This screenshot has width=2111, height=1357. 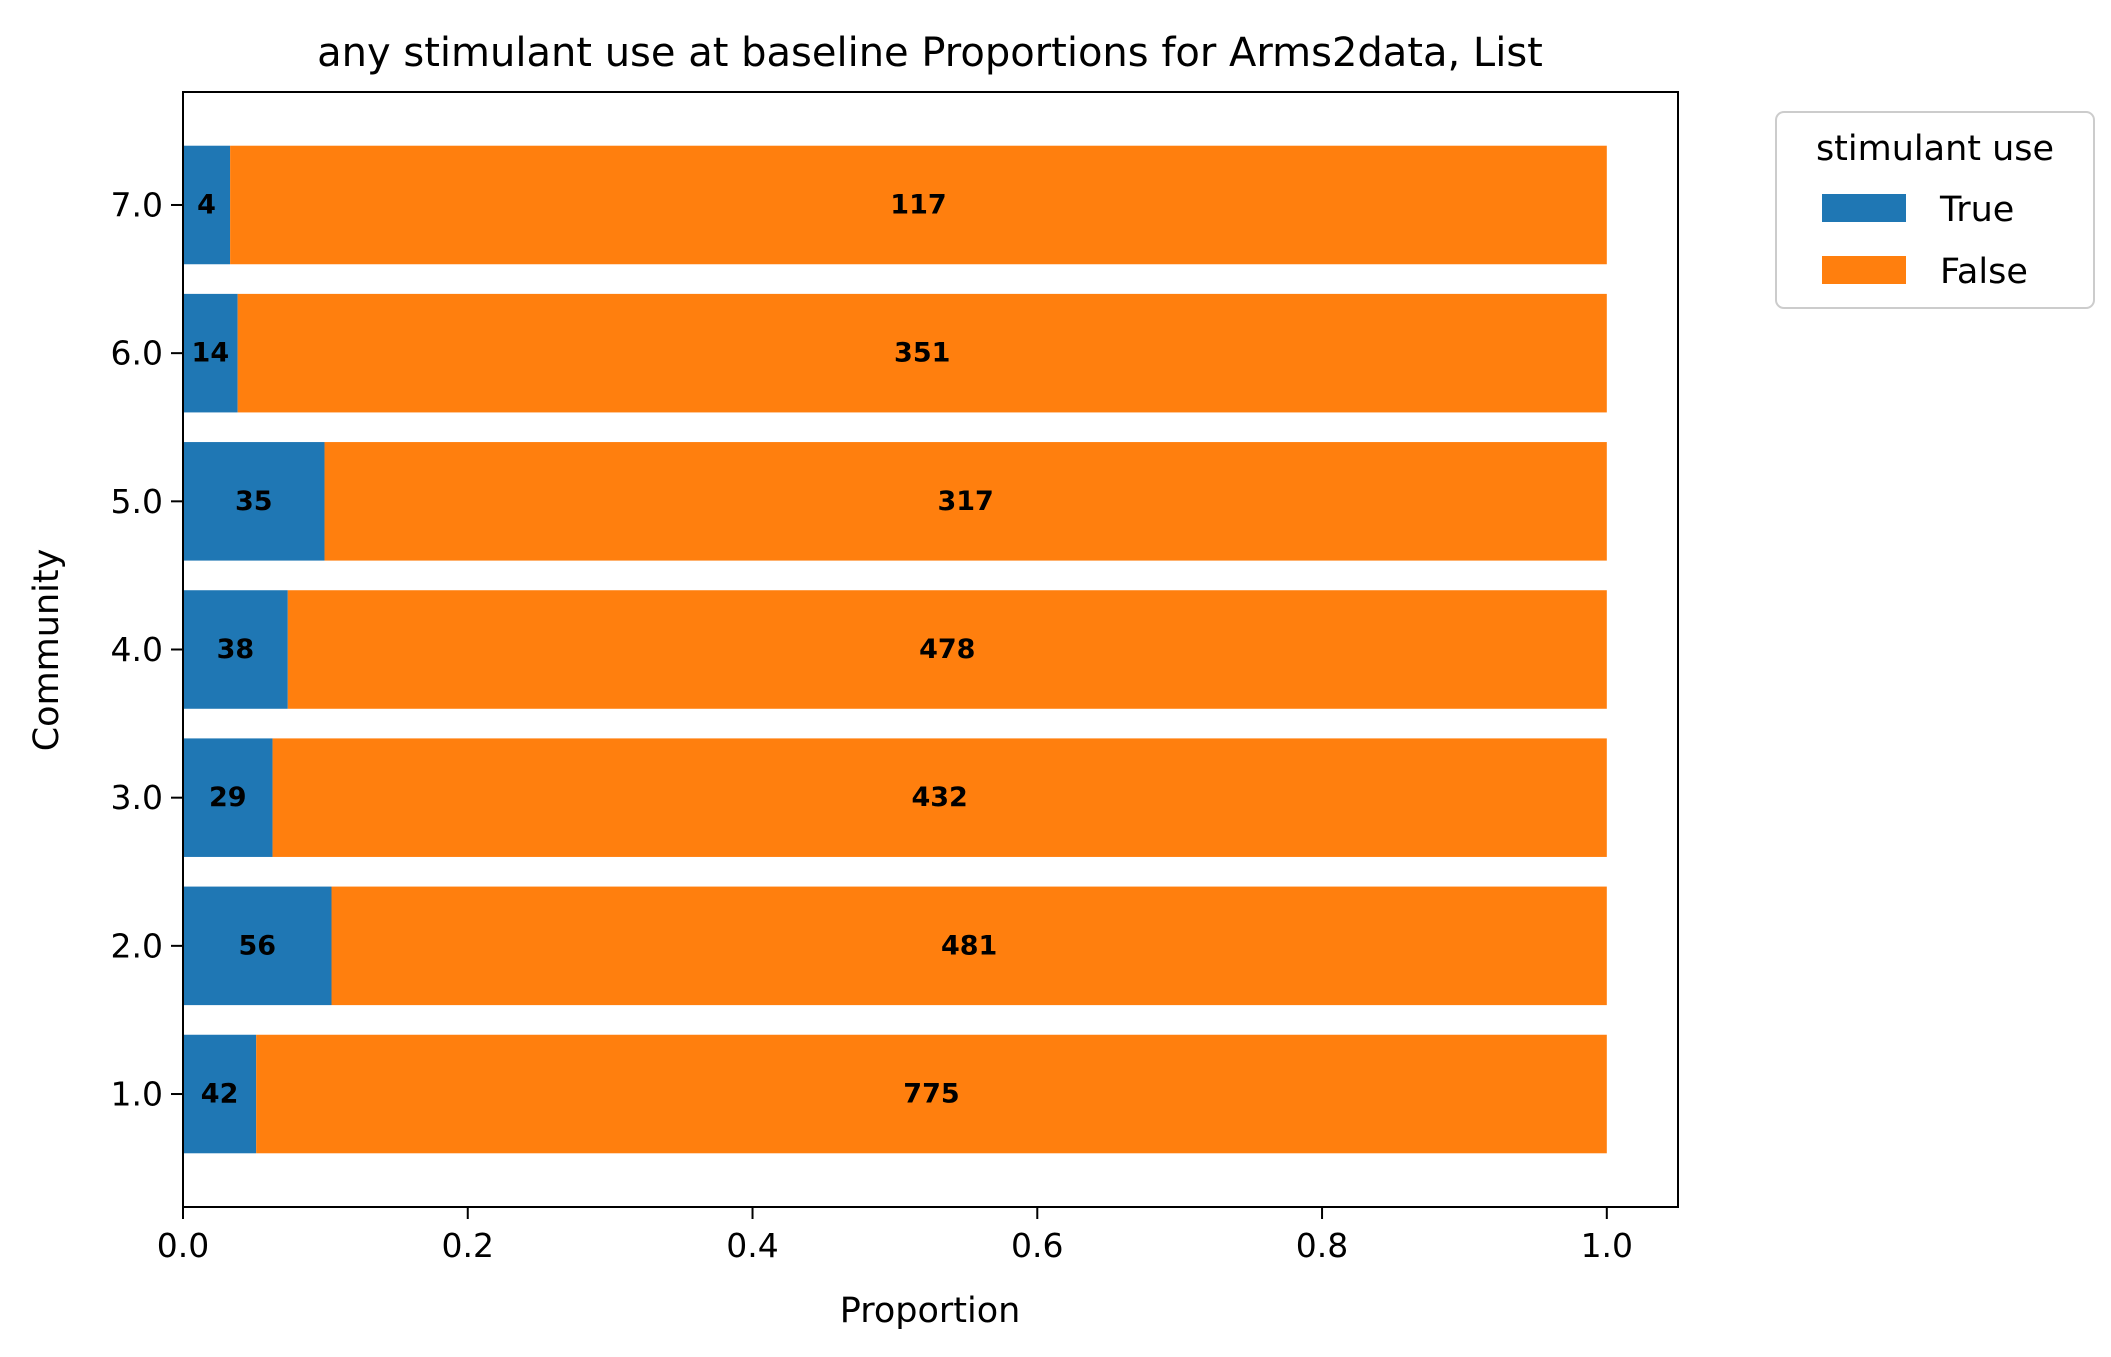 What do you see at coordinates (1322, 1245) in the screenshot?
I see `x-tick-label-4: 0.8` at bounding box center [1322, 1245].